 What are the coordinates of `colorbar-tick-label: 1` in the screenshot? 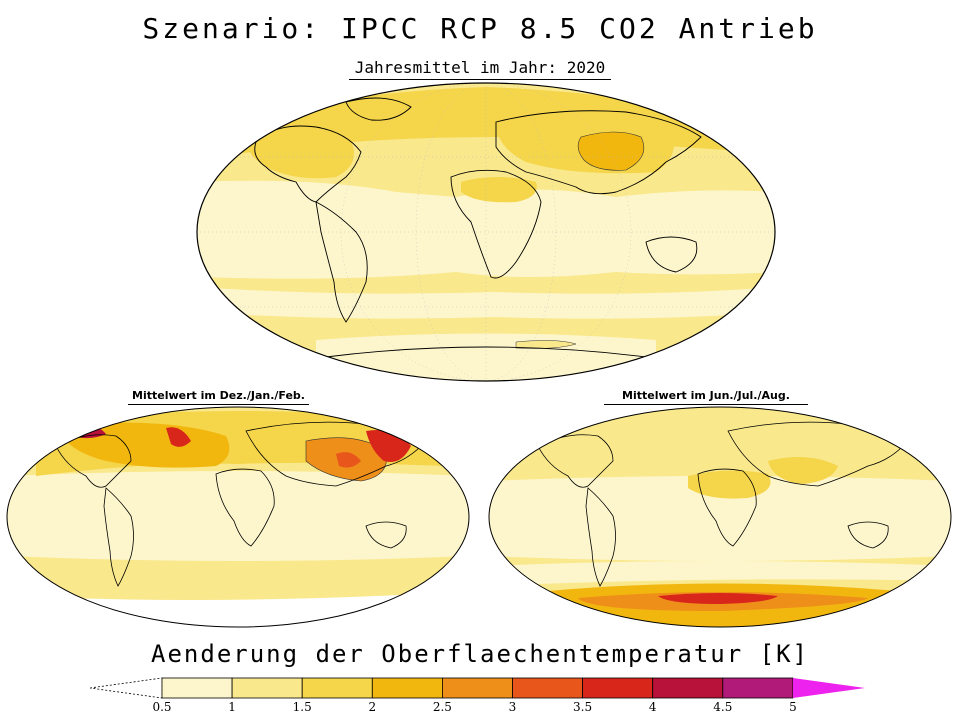 It's located at (232, 707).